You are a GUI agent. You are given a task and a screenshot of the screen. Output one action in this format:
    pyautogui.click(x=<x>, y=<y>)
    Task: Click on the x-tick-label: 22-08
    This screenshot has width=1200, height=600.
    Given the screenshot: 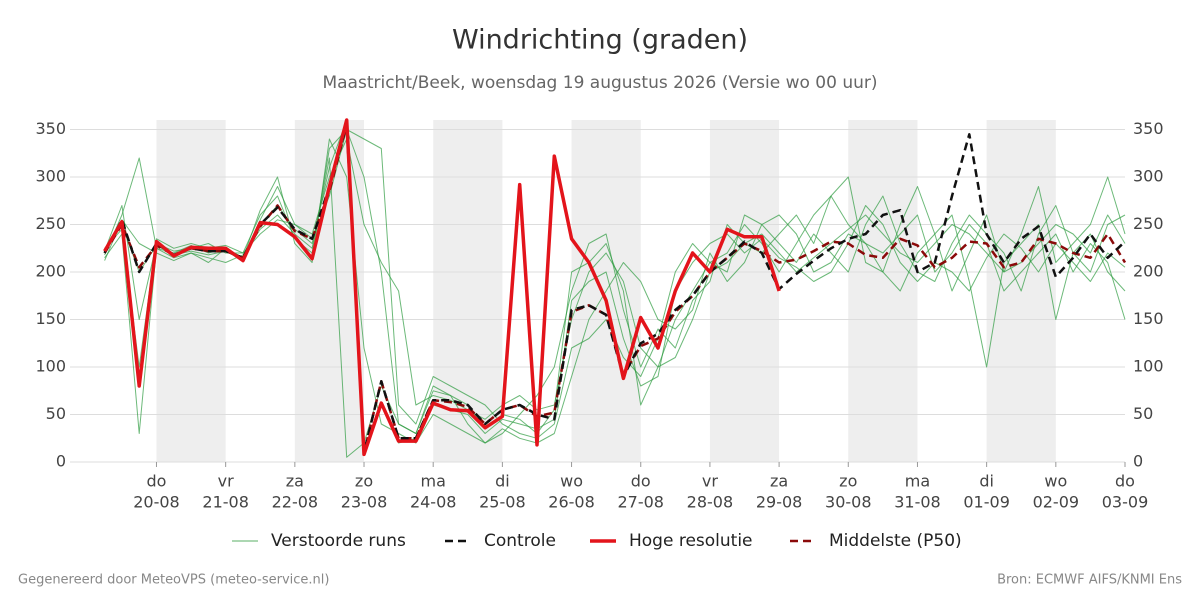 What is the action you would take?
    pyautogui.click(x=295, y=502)
    